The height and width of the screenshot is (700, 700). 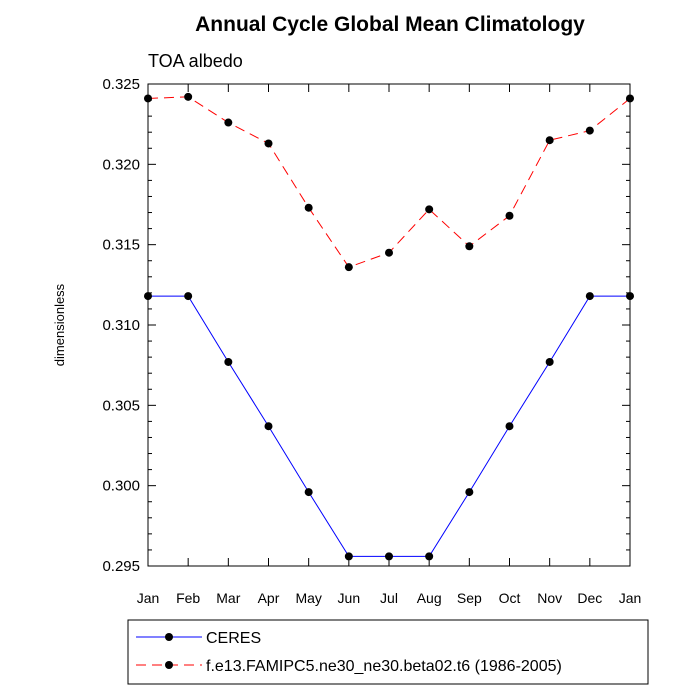 I want to click on chart-title: Annual Cycle Global Mean Climatology, so click(x=390, y=24).